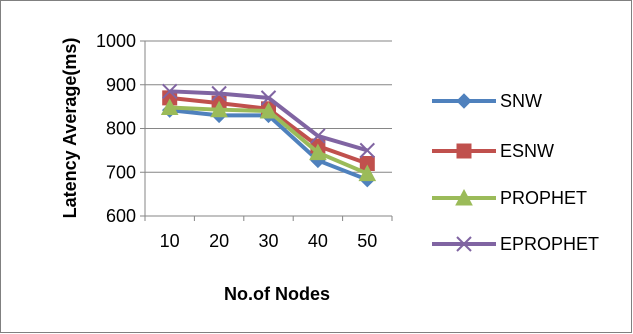 This screenshot has height=334, width=633. I want to click on legend-item-esnw: ESNW, so click(493, 151).